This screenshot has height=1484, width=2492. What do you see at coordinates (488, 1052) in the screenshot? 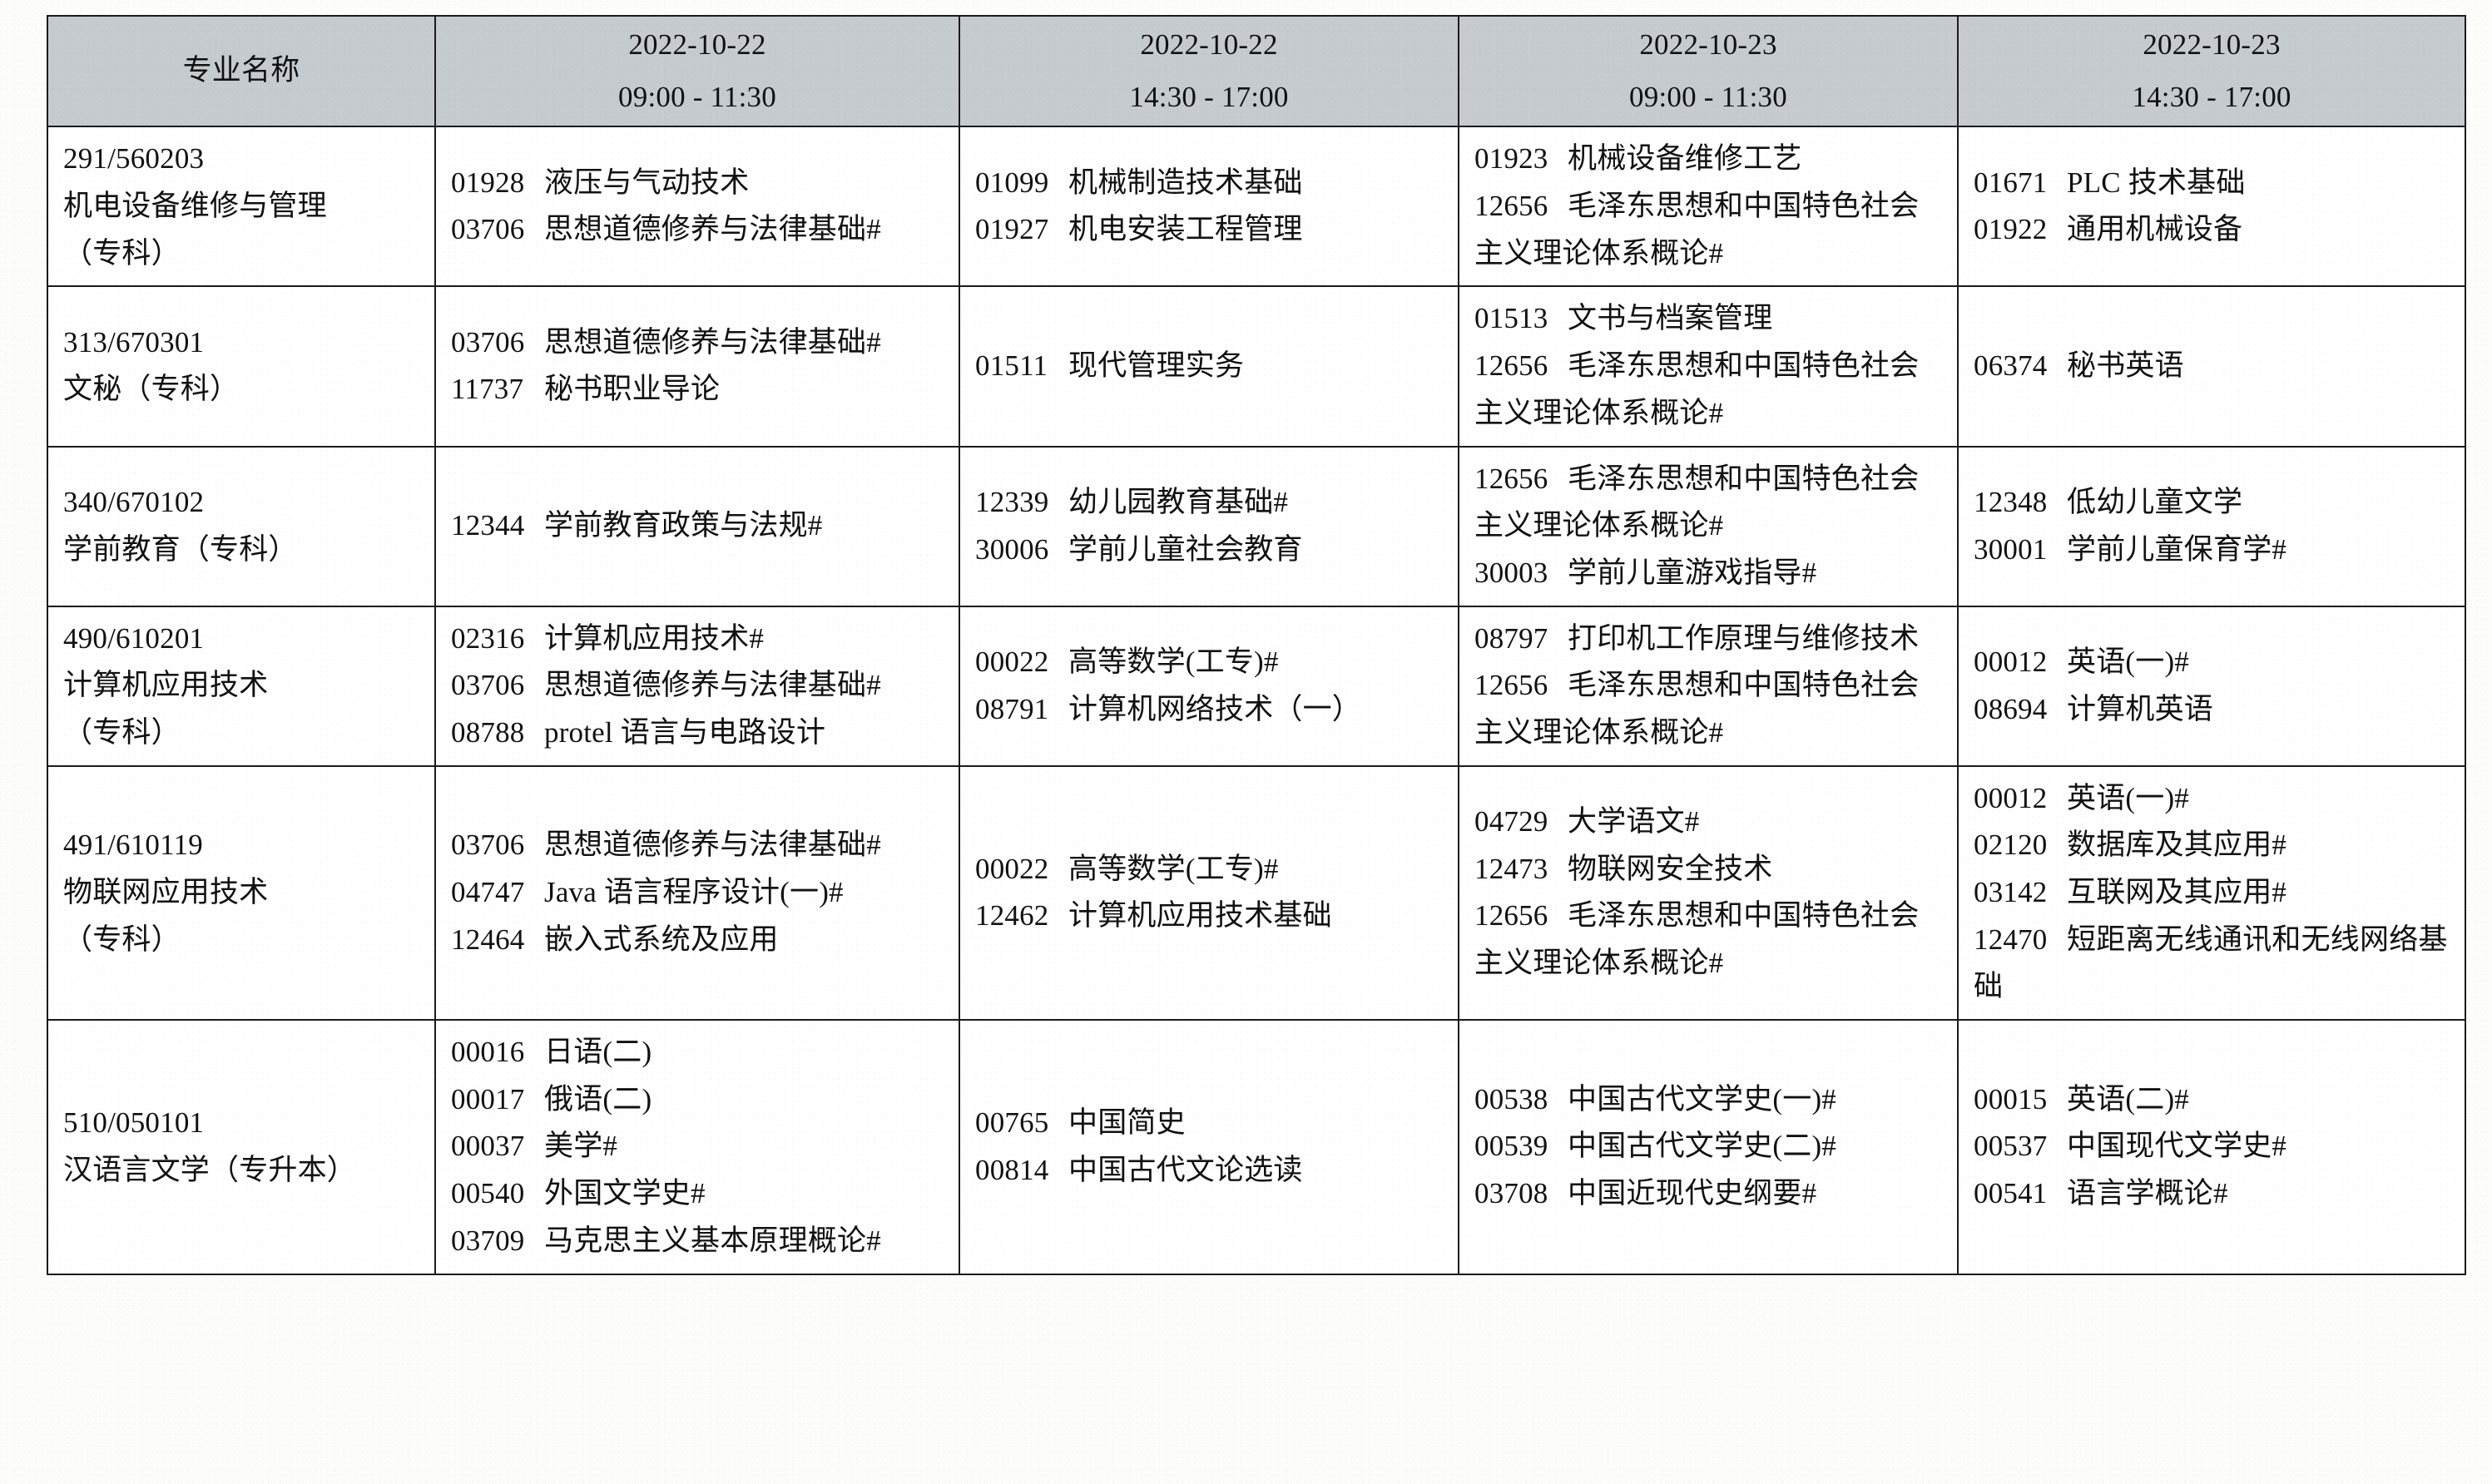
I see `course-code: 00016` at bounding box center [488, 1052].